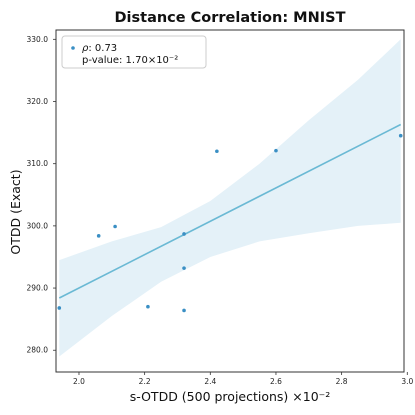 The height and width of the screenshot is (415, 415). Describe the element at coordinates (15, 211) in the screenshot. I see `y-axis-label: OTDD (Exact)` at that location.